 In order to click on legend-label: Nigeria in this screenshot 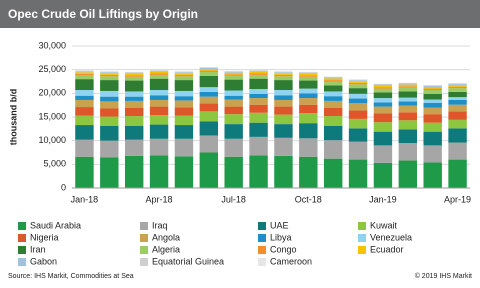, I will do `click(44, 237)`.